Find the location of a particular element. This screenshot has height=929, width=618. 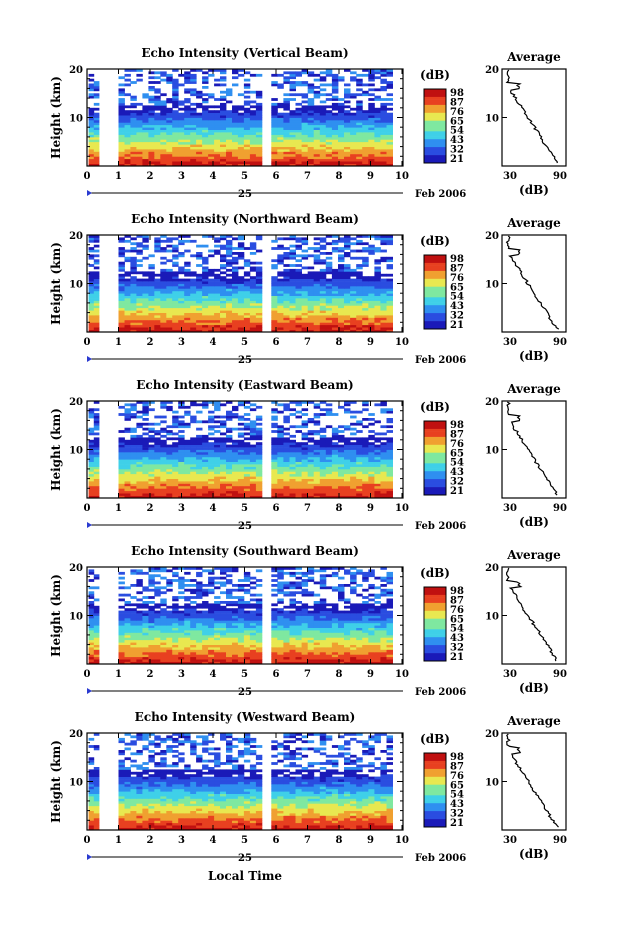

colorbar-swatch is located at coordinates (435, 457).